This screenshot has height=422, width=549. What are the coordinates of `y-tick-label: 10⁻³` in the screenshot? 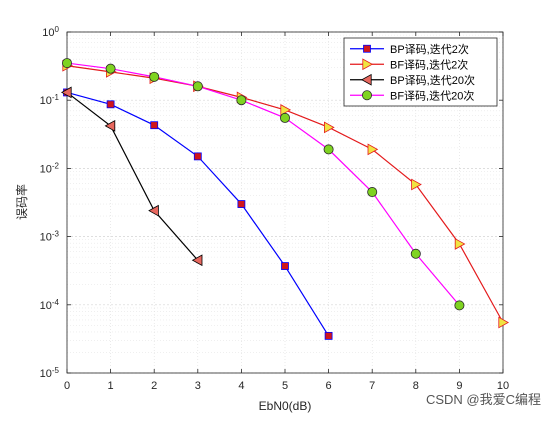 It's located at (50, 236).